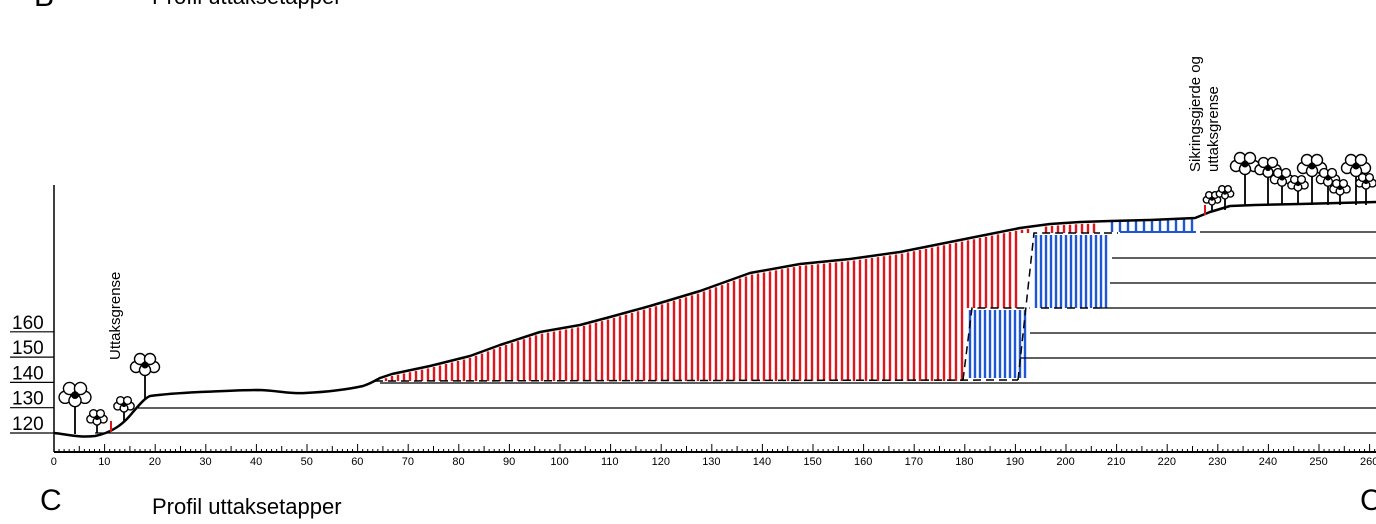 Image resolution: width=1376 pixels, height=524 pixels. What do you see at coordinates (54, 462) in the screenshot?
I see `x-tick-label: 0` at bounding box center [54, 462].